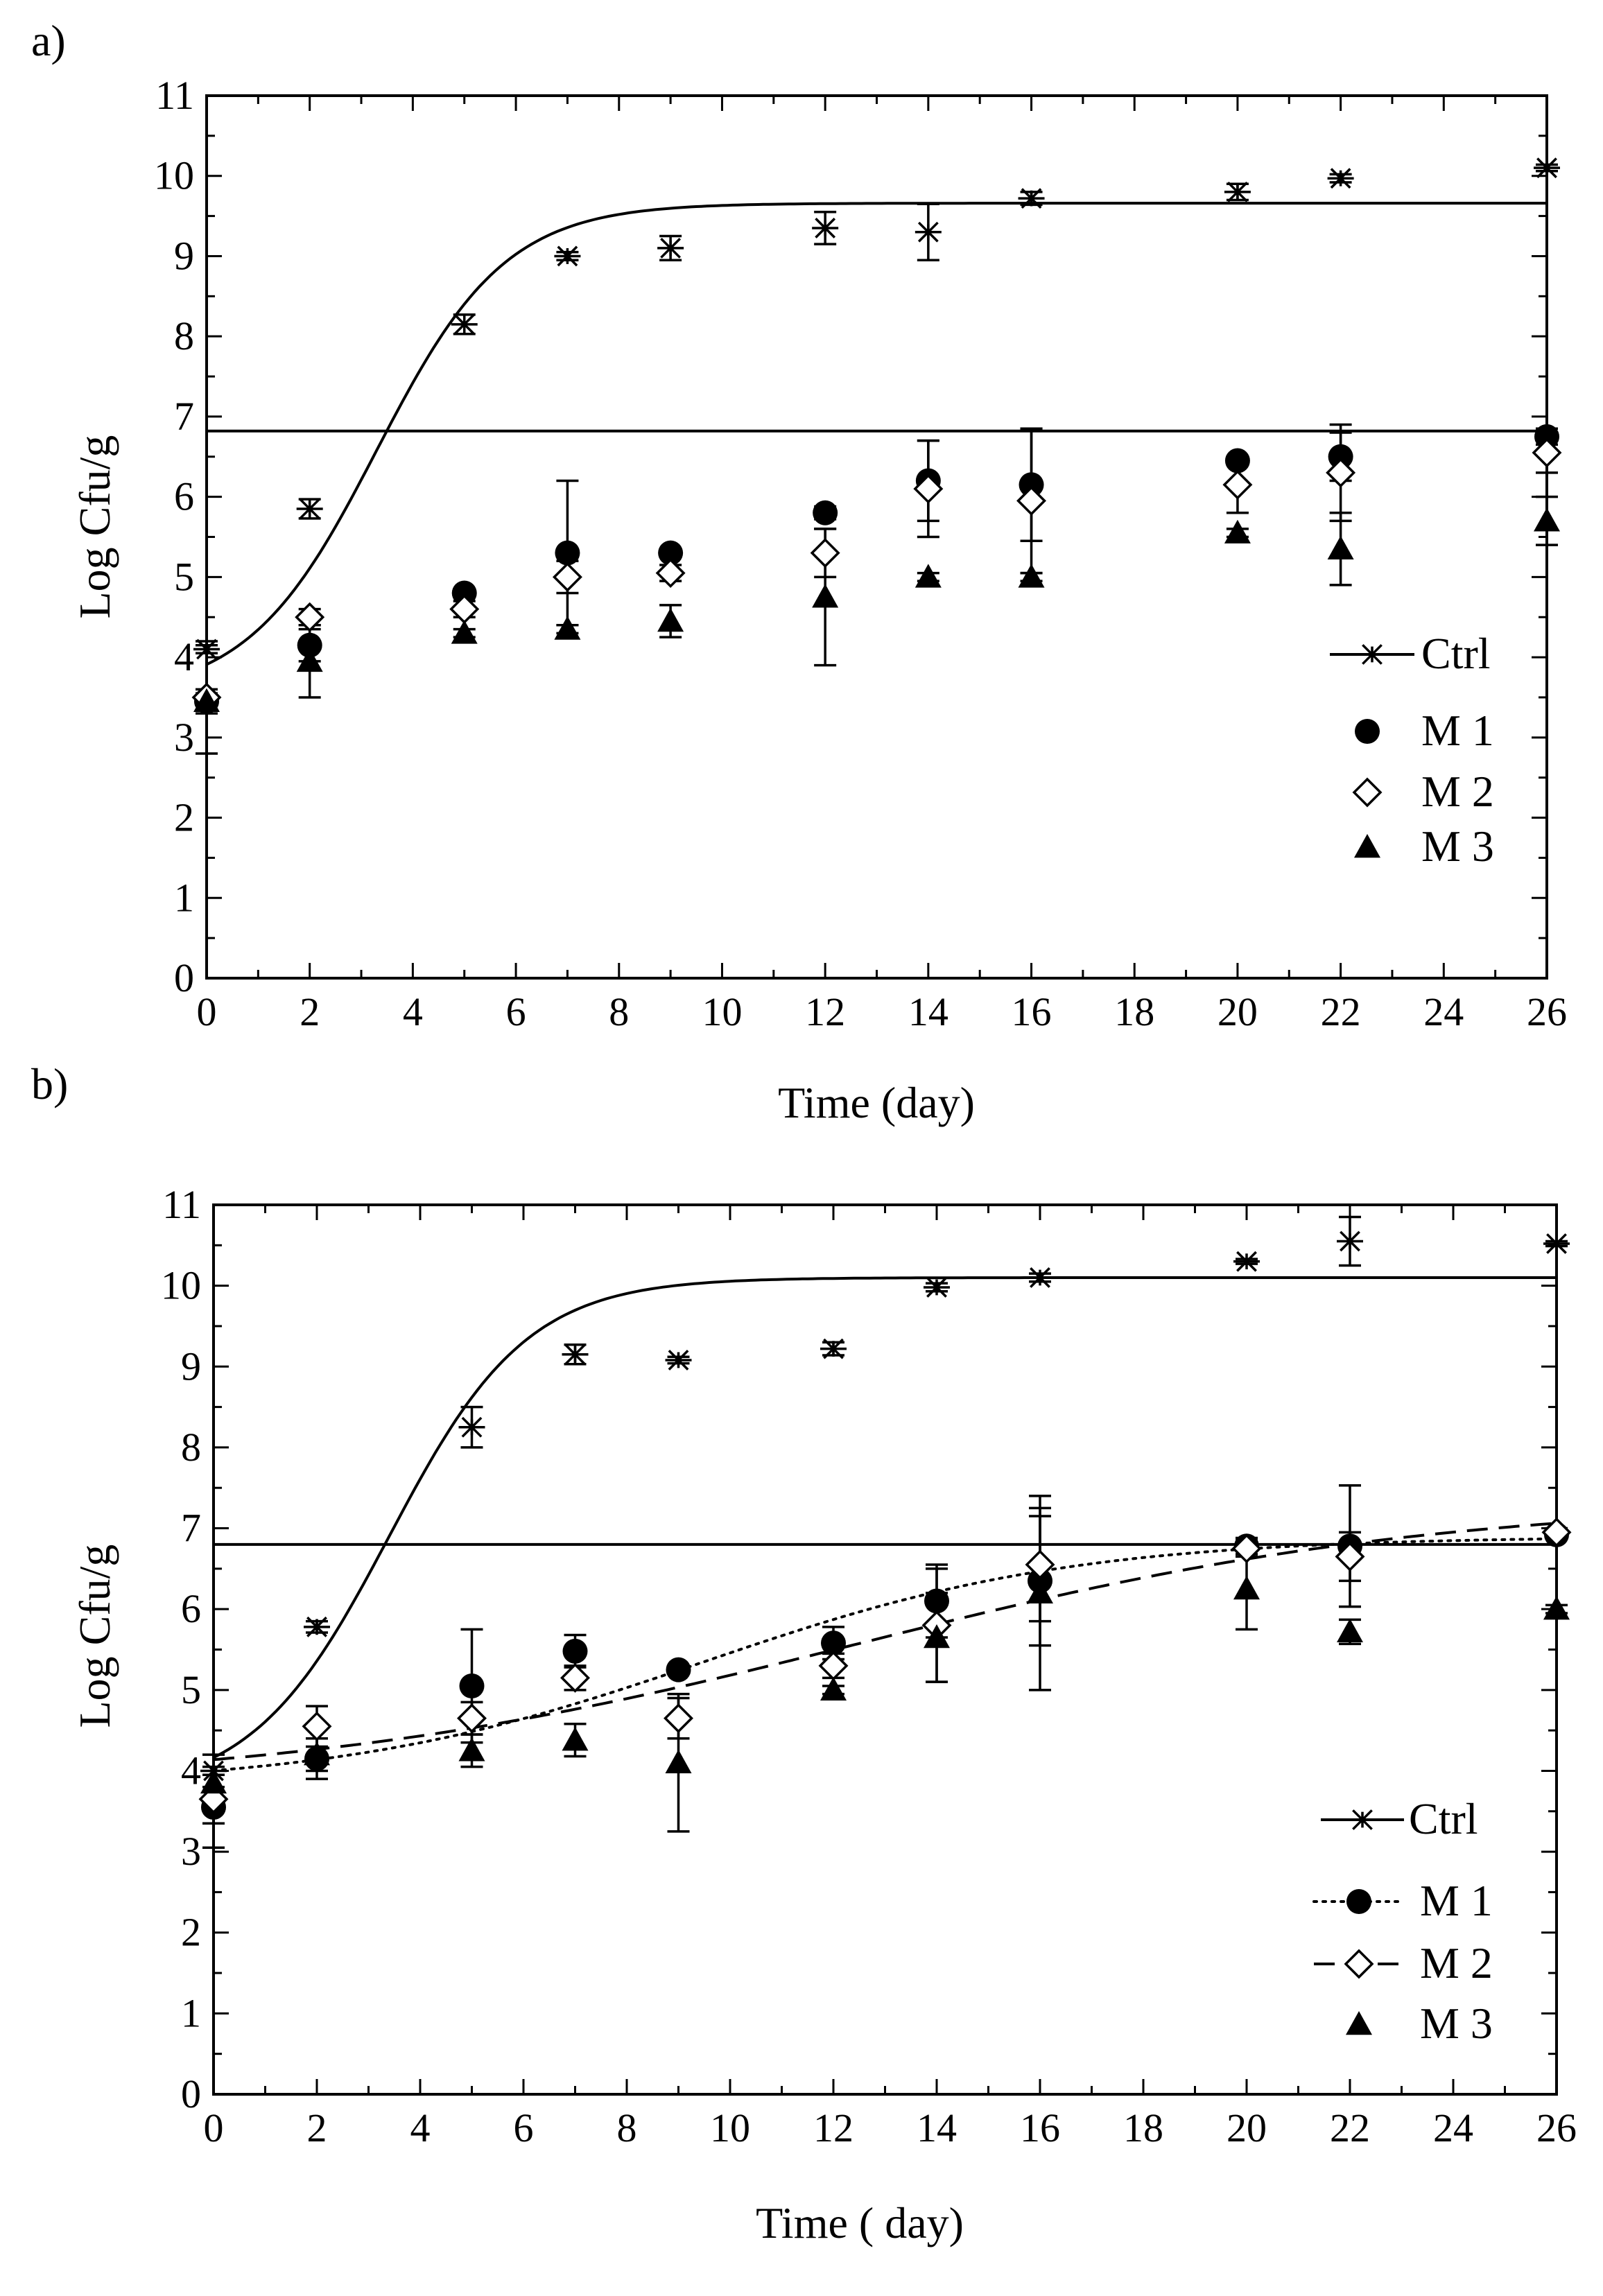 The width and height of the screenshot is (1603, 2296). I want to click on y-tick-label: 4, so click(184, 656).